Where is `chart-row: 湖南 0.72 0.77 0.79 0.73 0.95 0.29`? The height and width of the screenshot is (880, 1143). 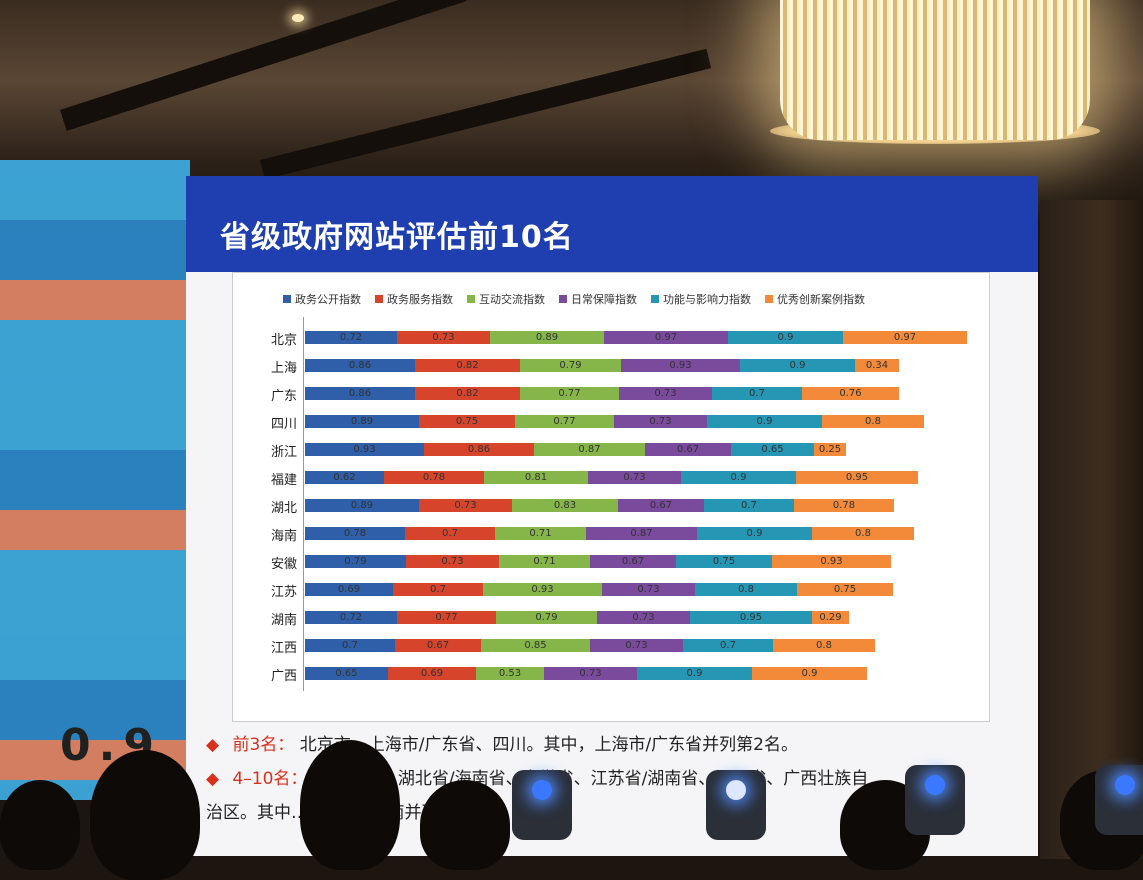 chart-row: 湖南 0.72 0.77 0.79 0.73 0.95 0.29 is located at coordinates (618, 618).